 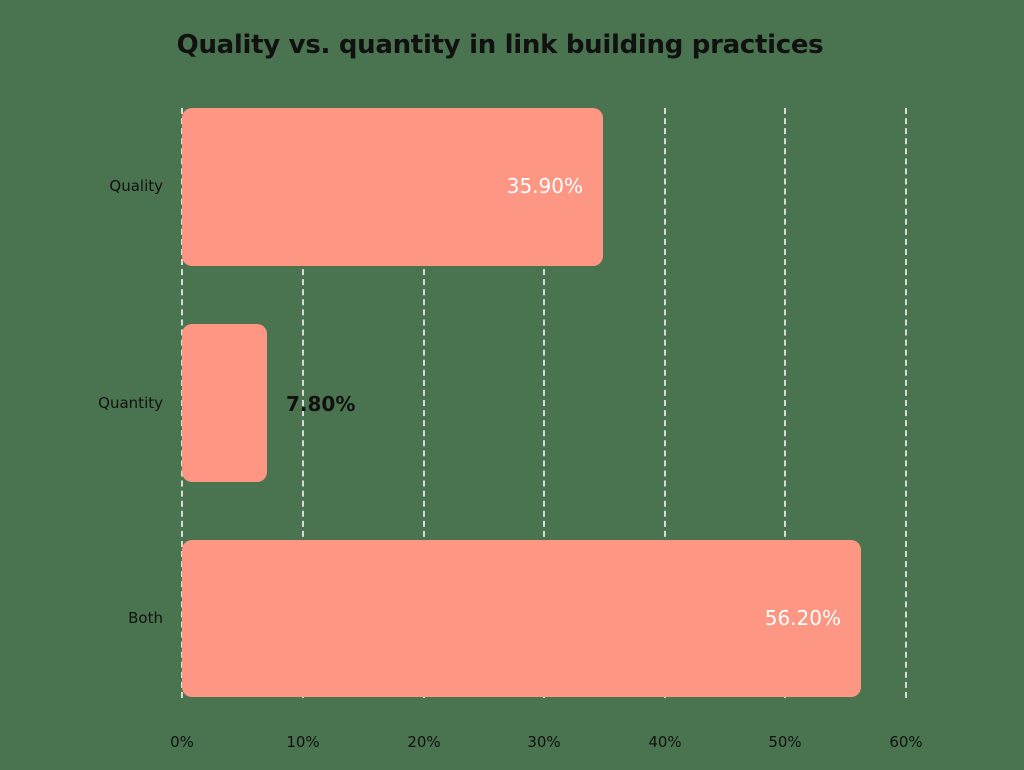 I want to click on category-label-quality: Quality, so click(x=136, y=186).